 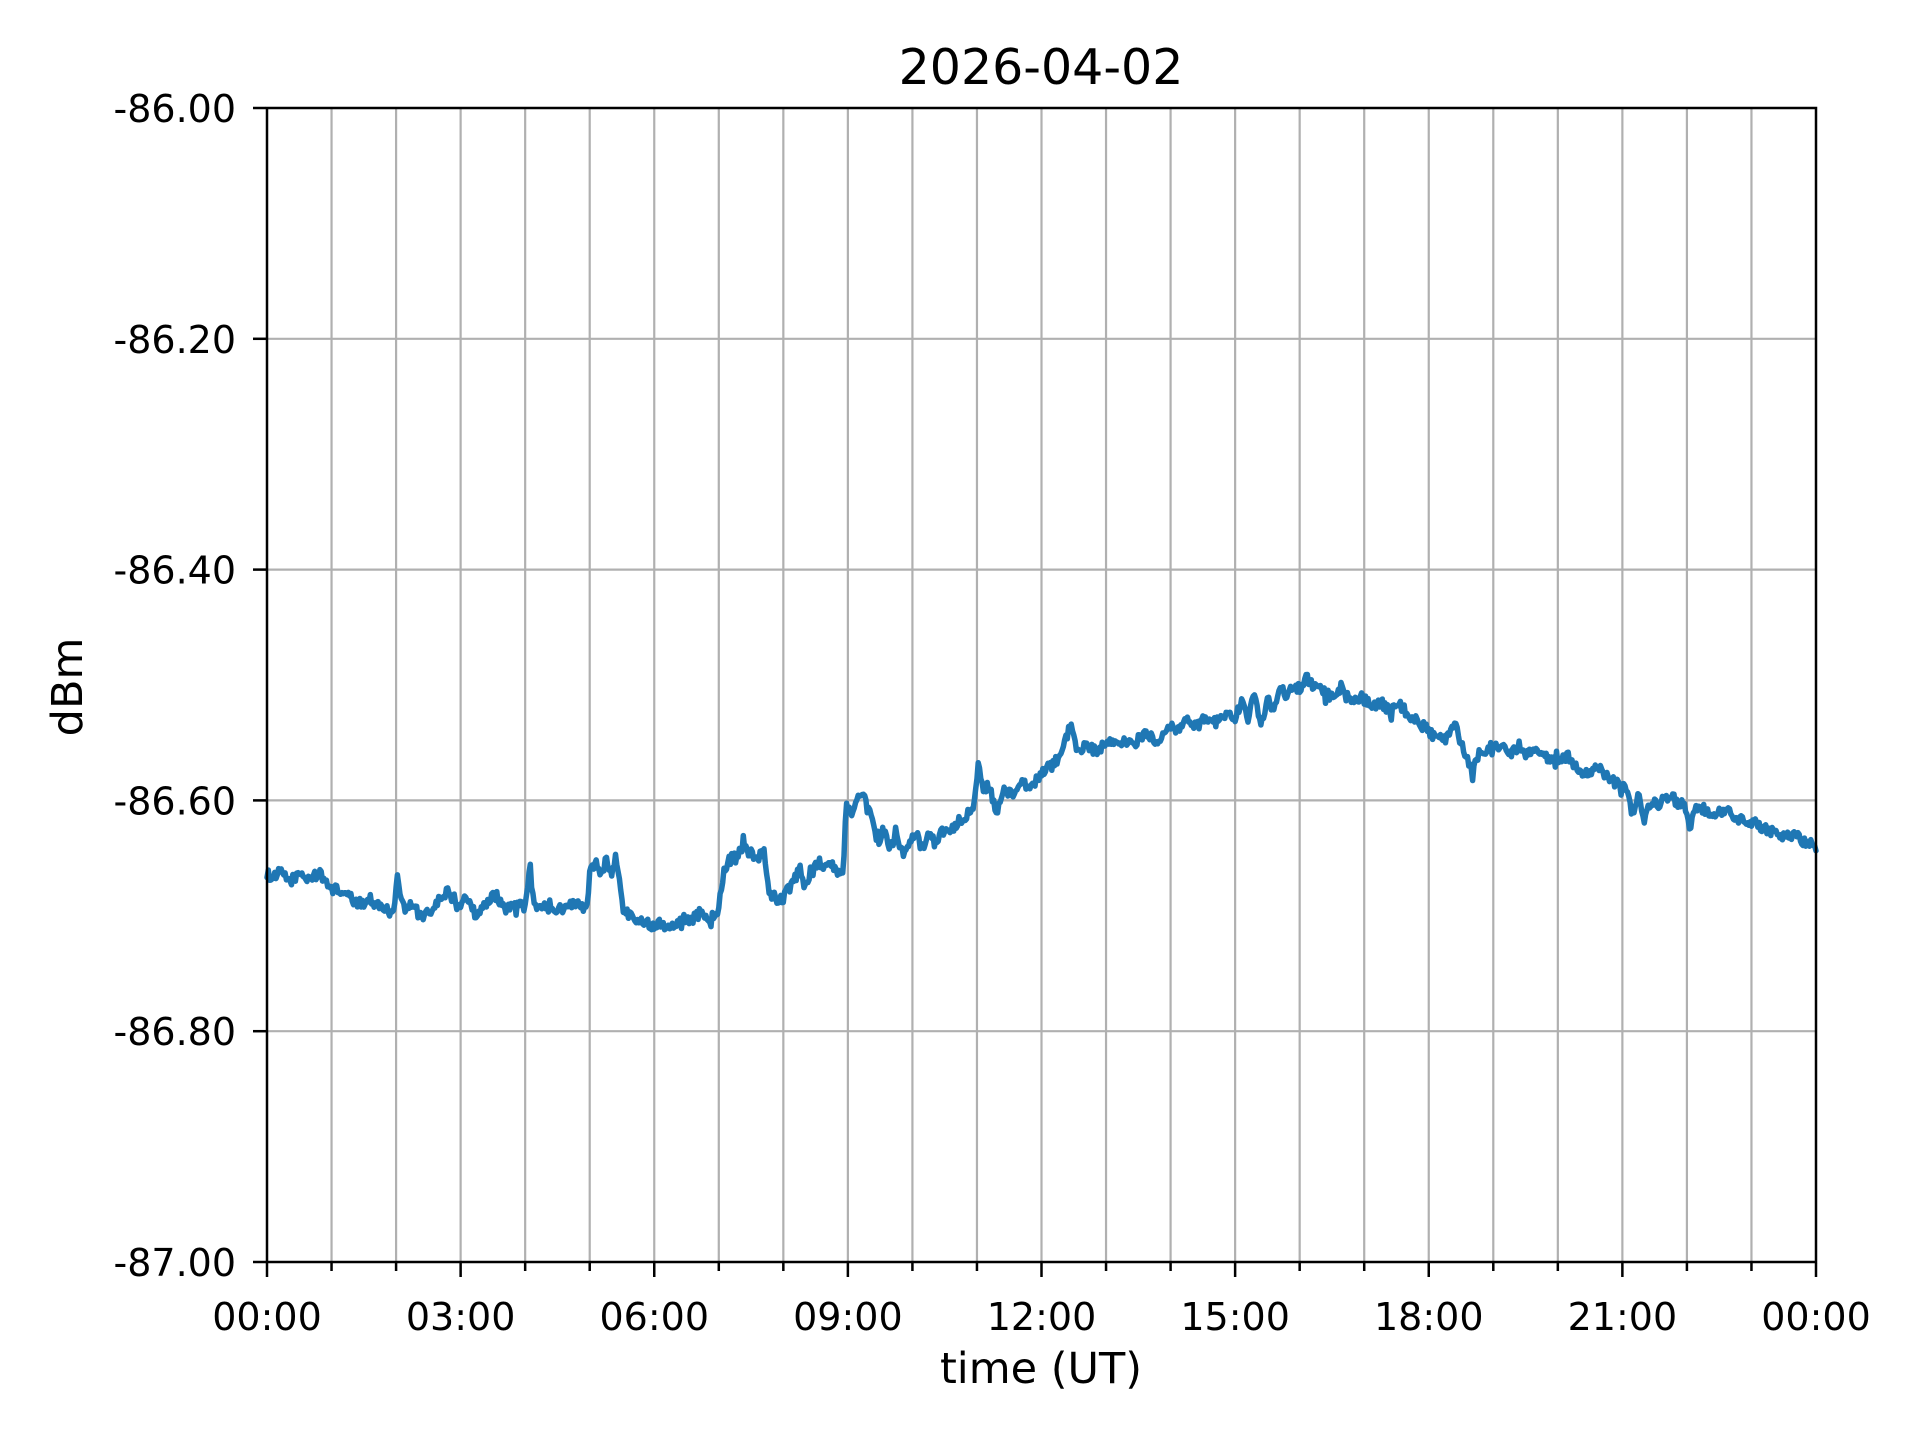 I want to click on x-tick-label: 09:00, so click(x=848, y=1317).